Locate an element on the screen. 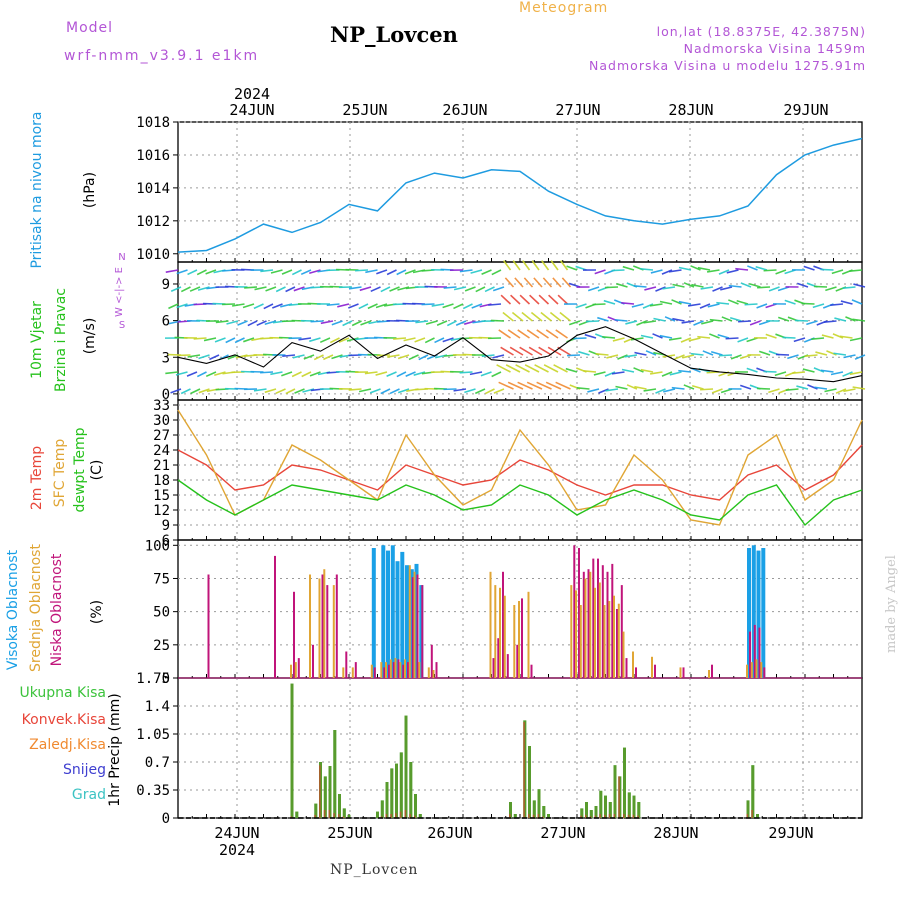 This screenshot has width=900, height=900. pressure-ytick-label: 1014 is located at coordinates (153, 189).